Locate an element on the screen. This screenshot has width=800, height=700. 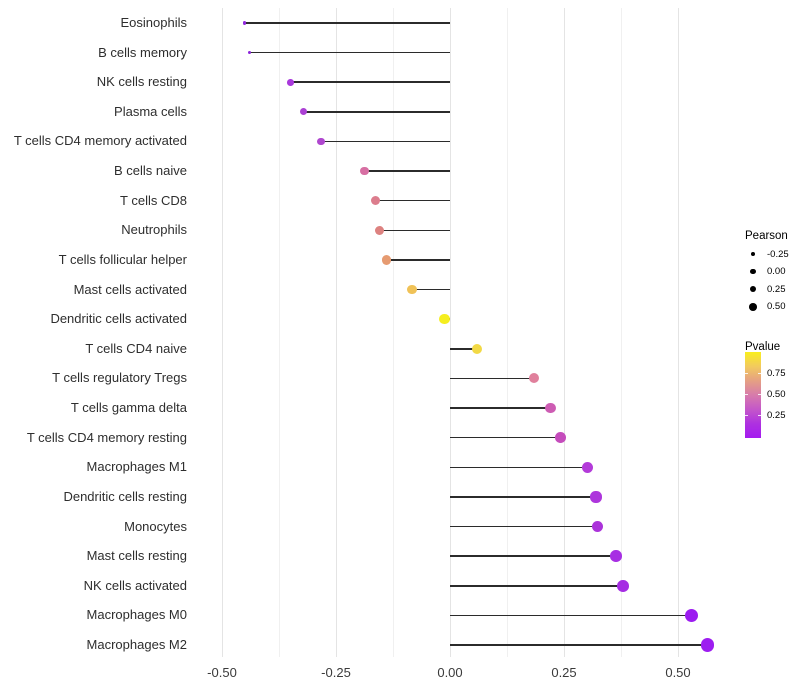
y-axis-label: T cells gamma delta is located at coordinates (128, 408).